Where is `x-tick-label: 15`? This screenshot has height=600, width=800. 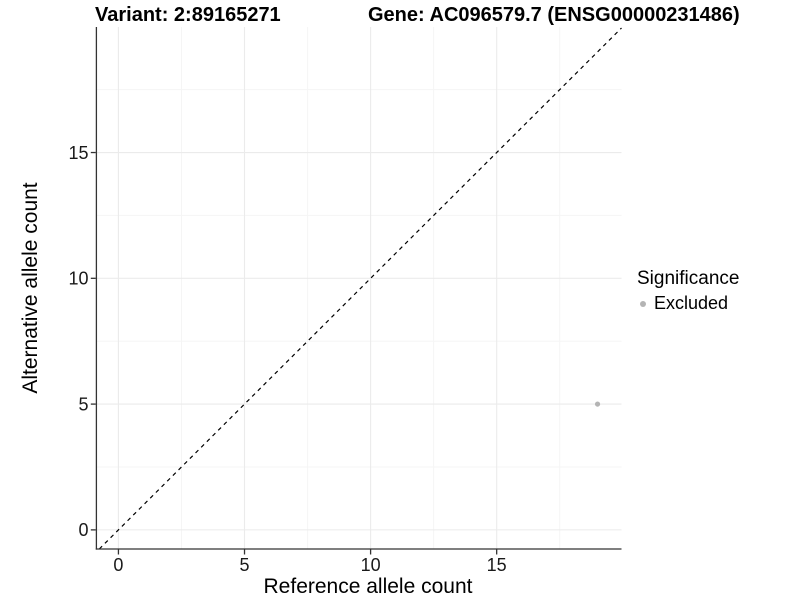 x-tick-label: 15 is located at coordinates (497, 565).